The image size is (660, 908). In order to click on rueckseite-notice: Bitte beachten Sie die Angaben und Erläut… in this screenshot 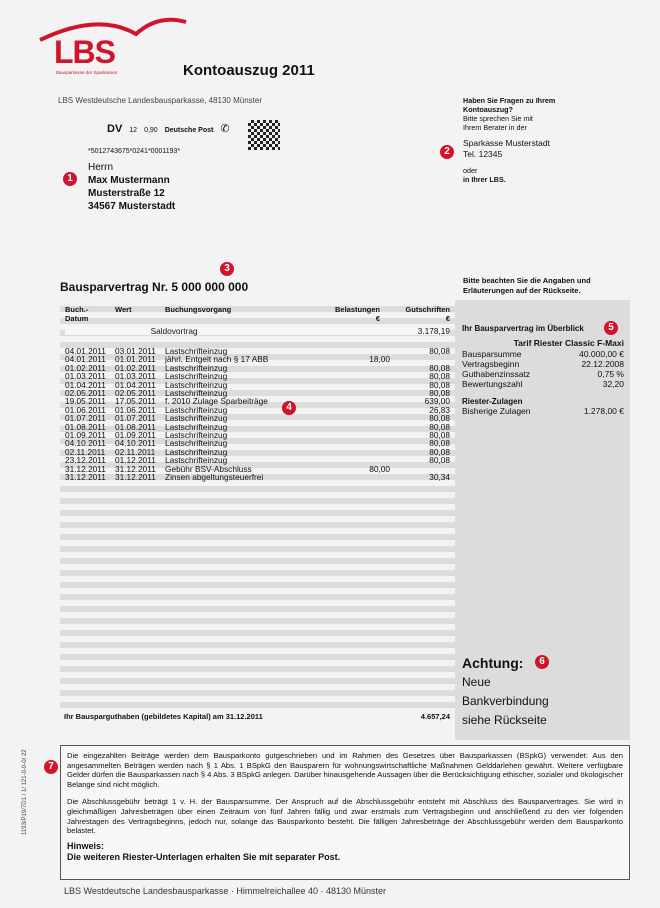, I will do `click(527, 285)`.